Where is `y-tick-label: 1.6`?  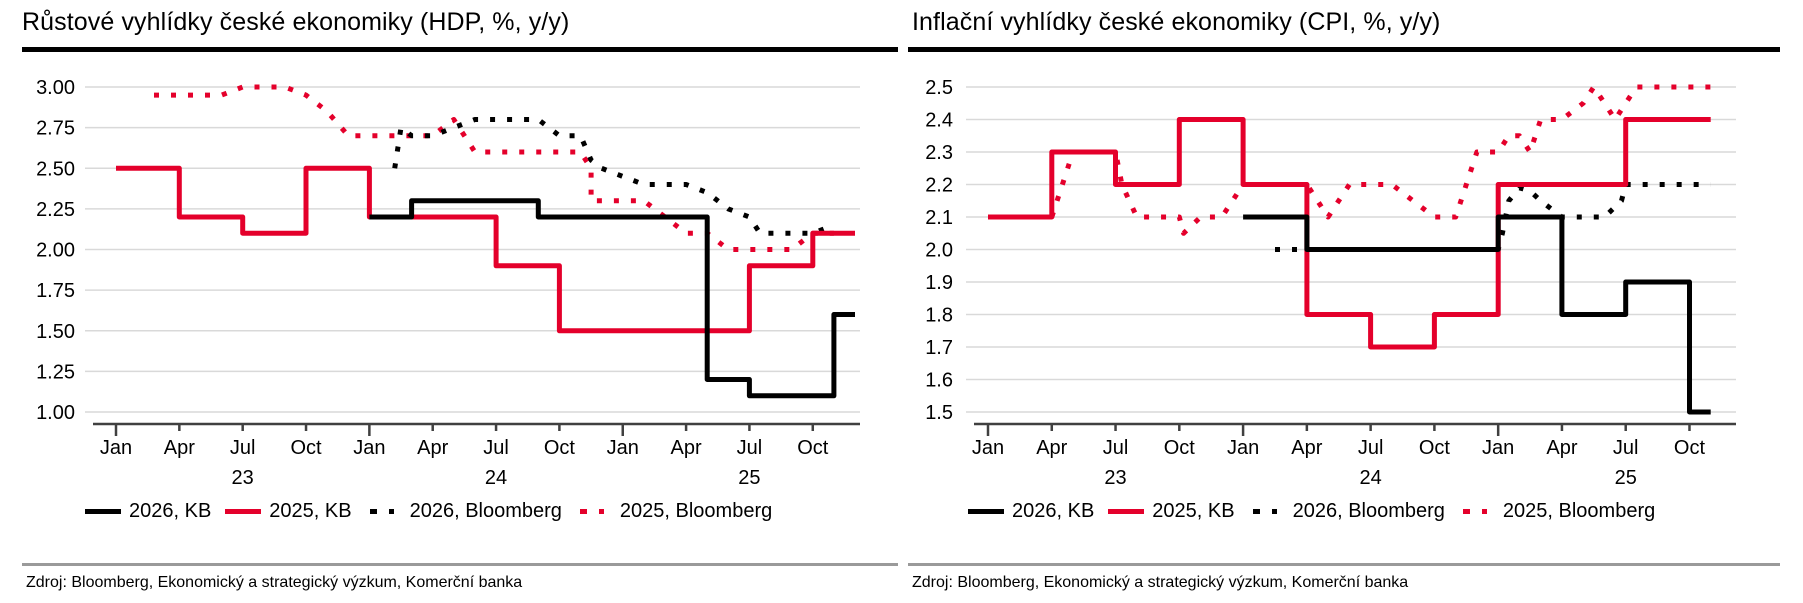 y-tick-label: 1.6 is located at coordinates (939, 381).